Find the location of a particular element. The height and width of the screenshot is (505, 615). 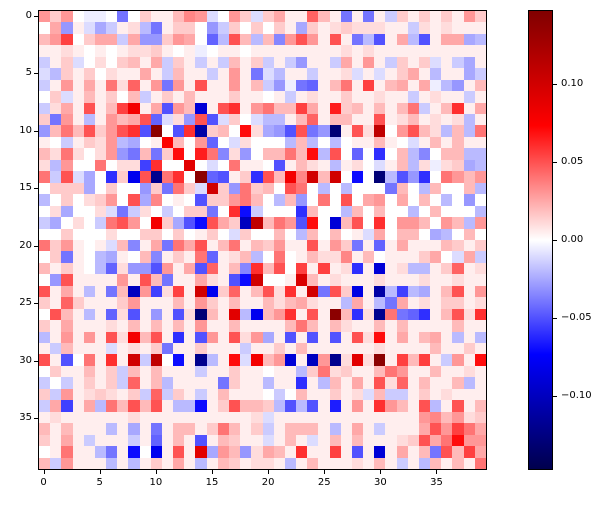

y-tick-mark is located at coordinates (36, 361).